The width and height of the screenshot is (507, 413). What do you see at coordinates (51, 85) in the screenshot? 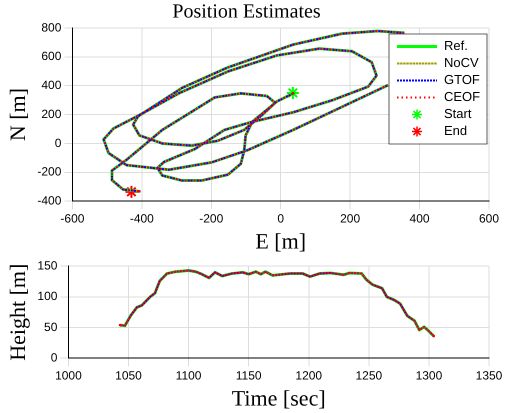
I see `y-tick-label: 400` at bounding box center [51, 85].